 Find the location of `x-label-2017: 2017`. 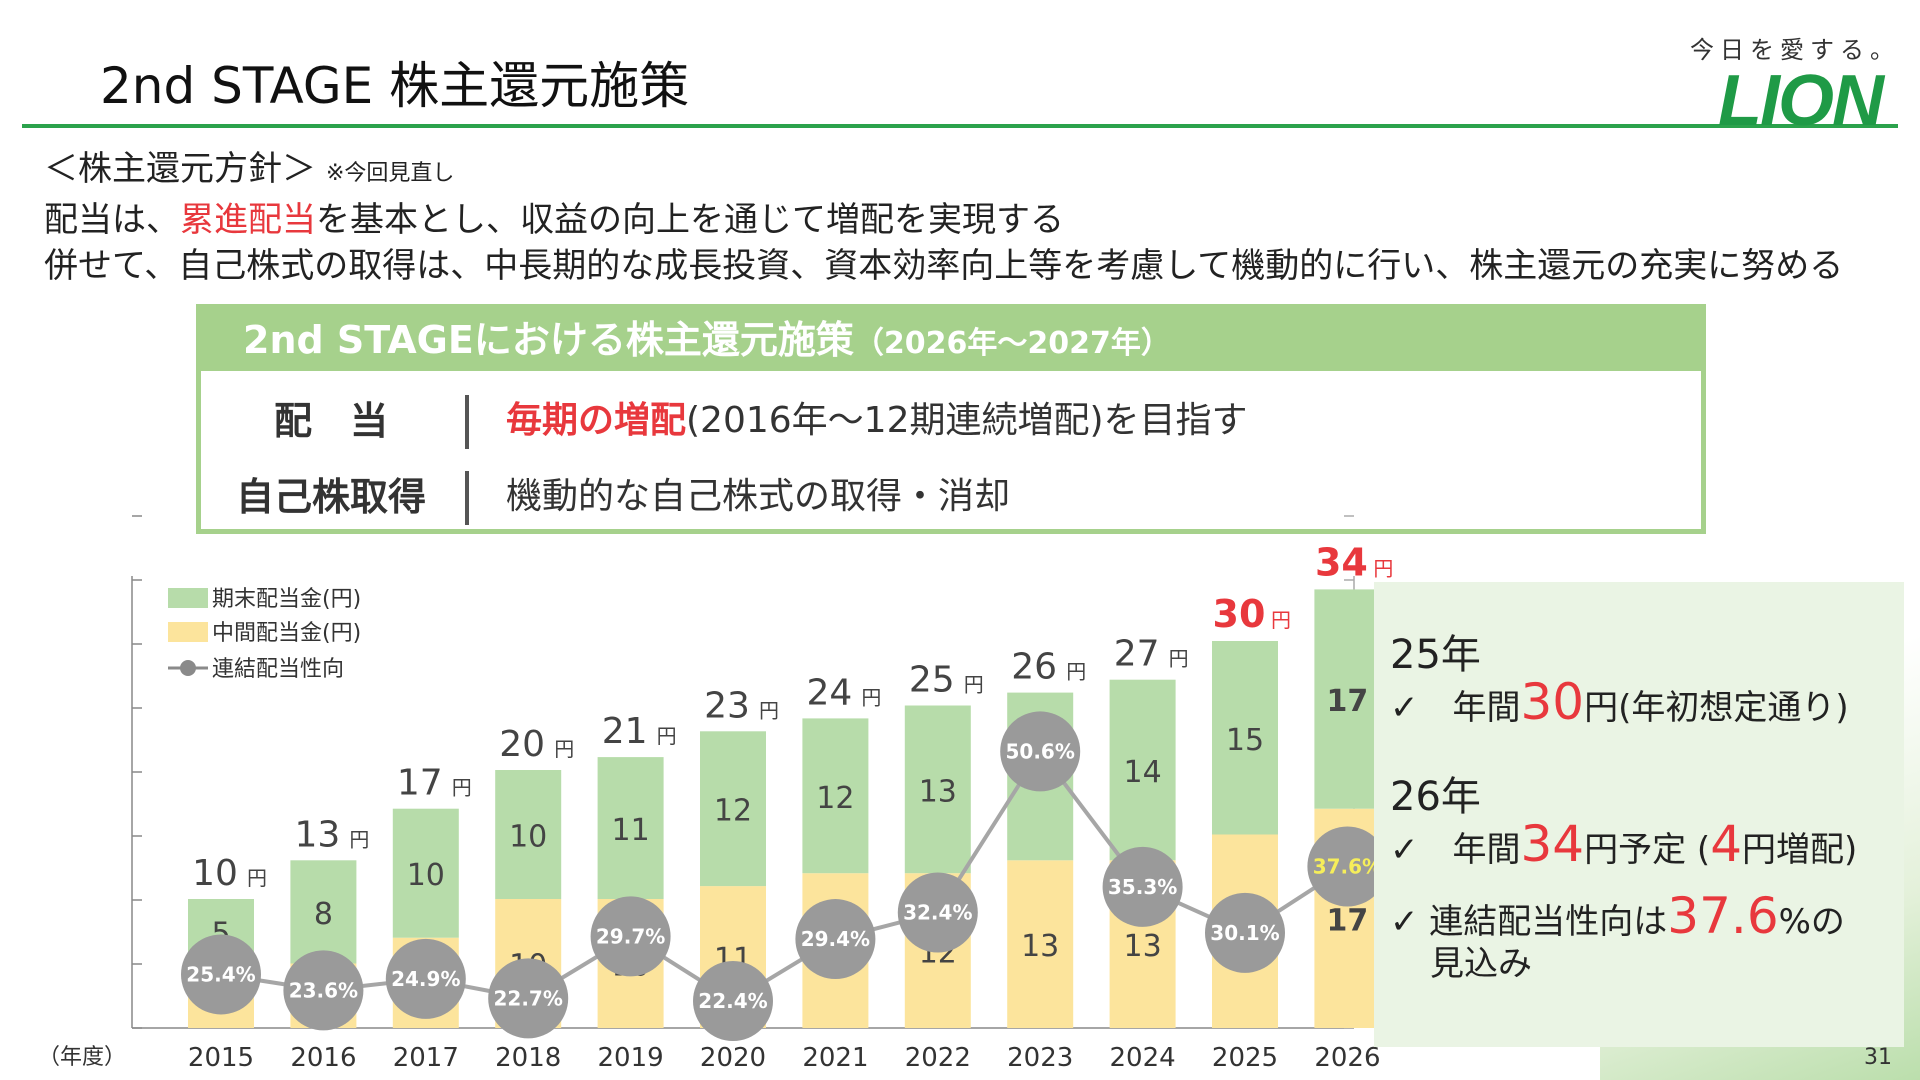

x-label-2017: 2017 is located at coordinates (426, 1058).